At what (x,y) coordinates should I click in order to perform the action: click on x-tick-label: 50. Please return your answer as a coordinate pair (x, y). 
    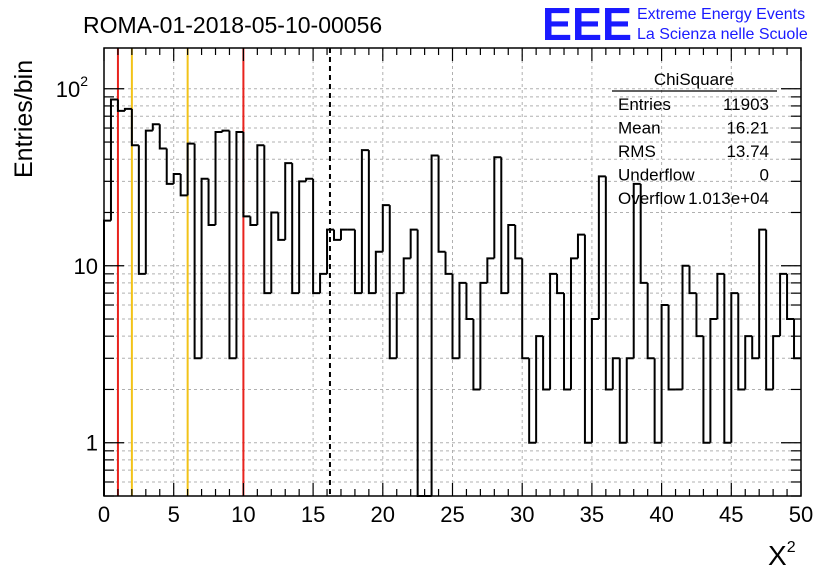
    Looking at the image, I should click on (801, 514).